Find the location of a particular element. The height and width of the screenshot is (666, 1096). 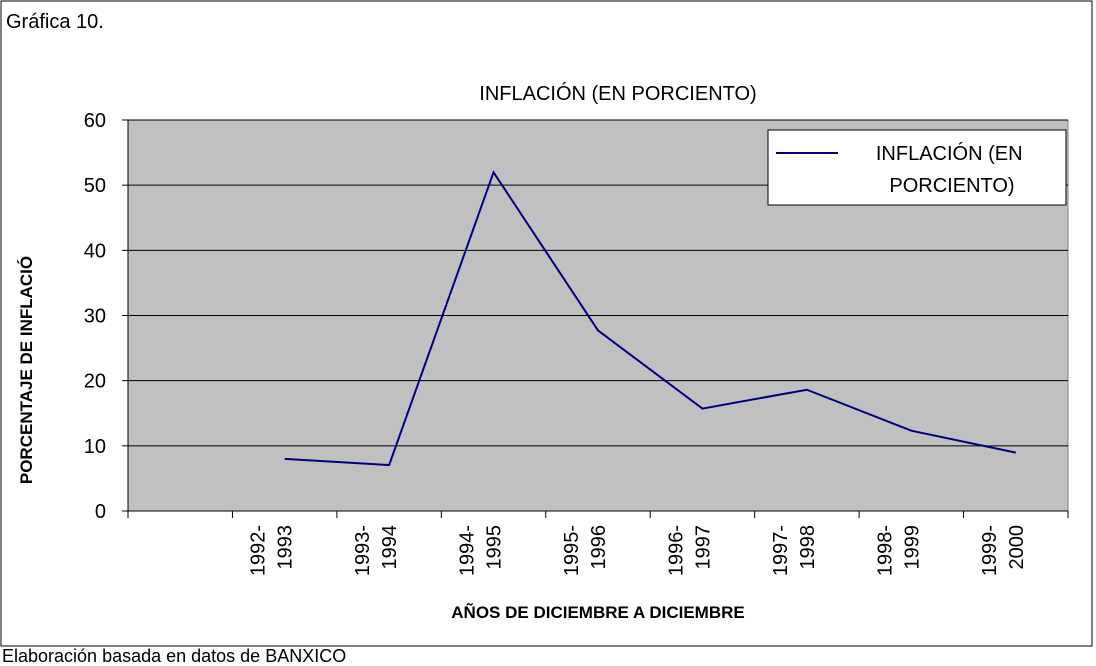

y-tick-label: 0 is located at coordinates (100, 512).